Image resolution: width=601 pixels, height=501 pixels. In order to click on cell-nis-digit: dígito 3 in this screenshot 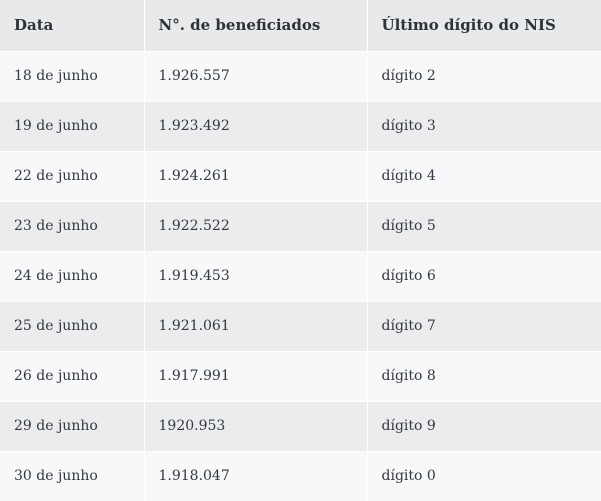, I will do `click(484, 126)`.